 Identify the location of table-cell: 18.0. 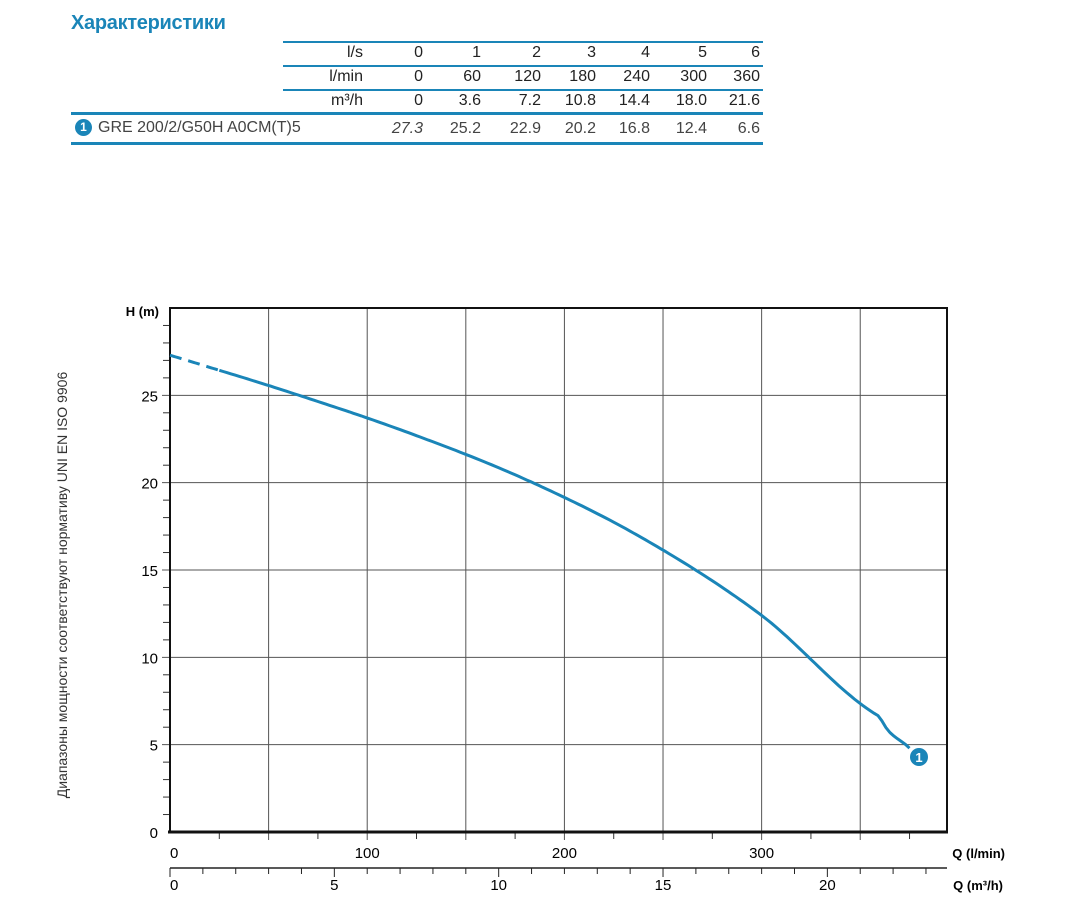
(691, 100).